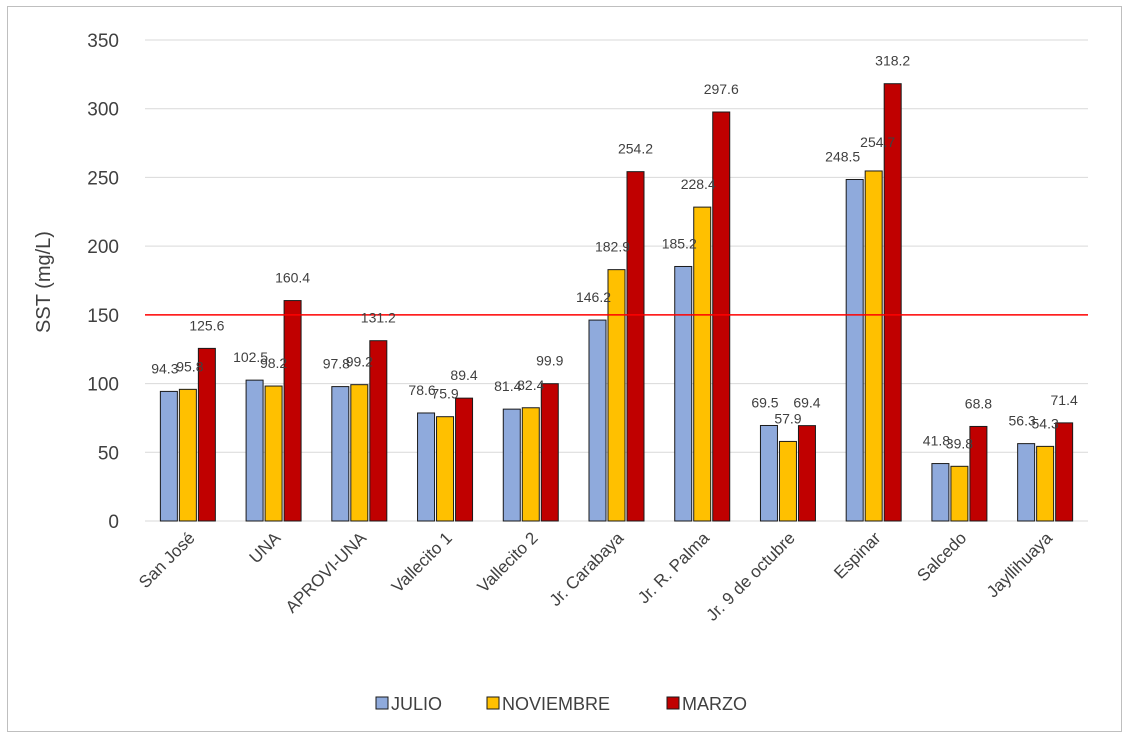  I want to click on category-label: San José, so click(167, 560).